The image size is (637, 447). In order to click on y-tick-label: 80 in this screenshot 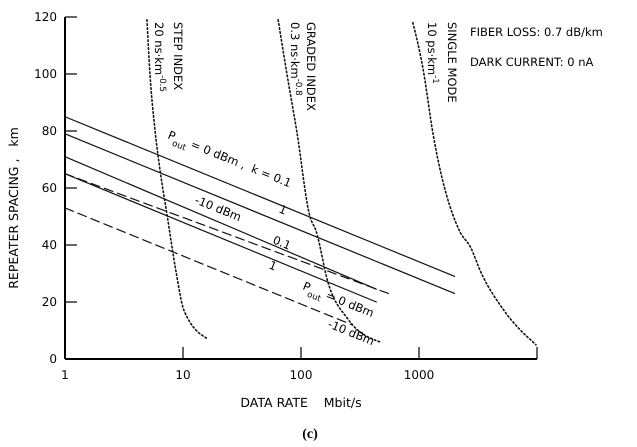, I will do `click(49, 131)`.